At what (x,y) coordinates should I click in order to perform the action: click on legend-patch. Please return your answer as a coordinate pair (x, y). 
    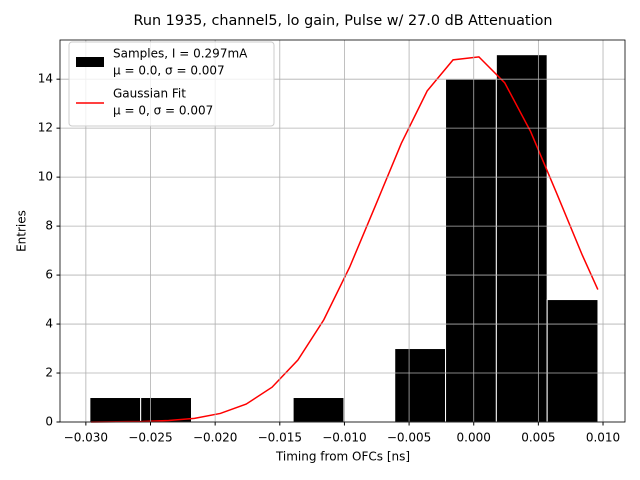
    Looking at the image, I should click on (90, 62).